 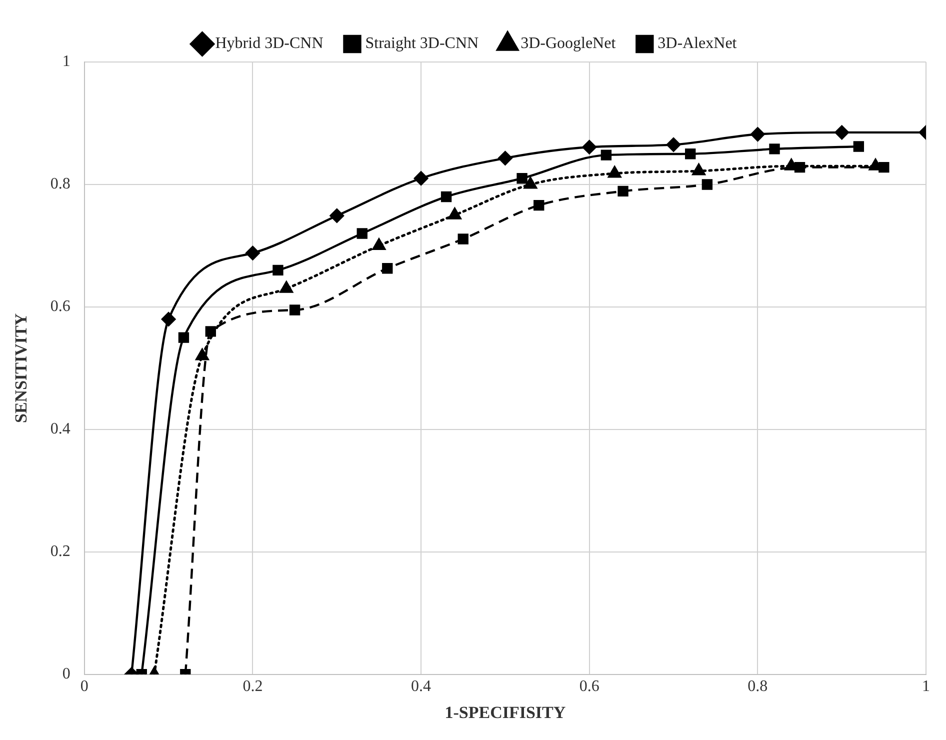 I want to click on y-axis-title: SENSITIVITY, so click(x=21, y=368).